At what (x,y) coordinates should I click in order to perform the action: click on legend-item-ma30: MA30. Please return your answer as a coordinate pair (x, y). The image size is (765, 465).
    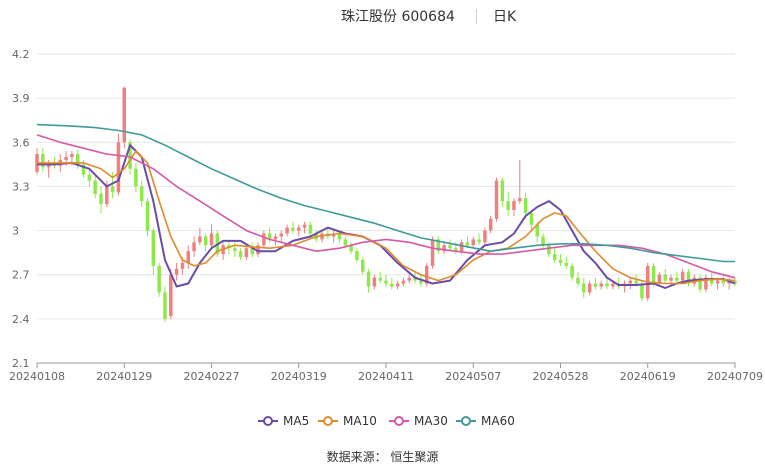
    Looking at the image, I should click on (418, 421).